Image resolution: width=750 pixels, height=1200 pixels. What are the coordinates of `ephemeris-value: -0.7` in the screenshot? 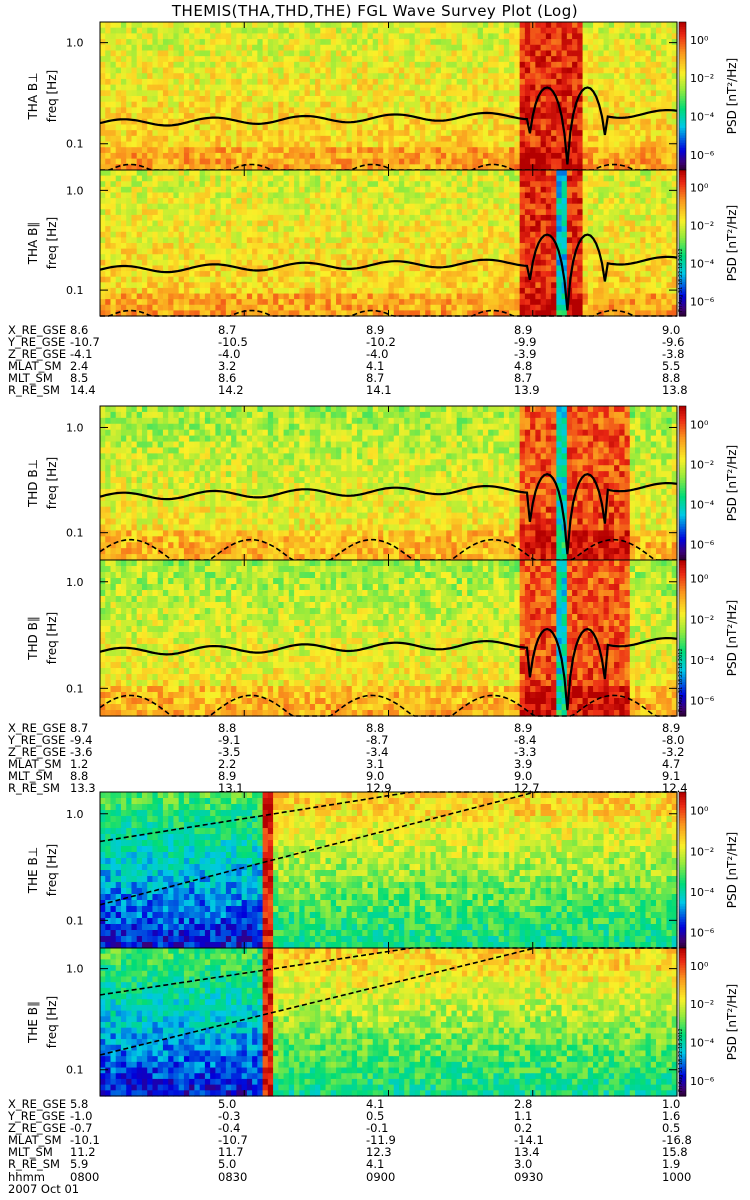 It's located at (81, 1128).